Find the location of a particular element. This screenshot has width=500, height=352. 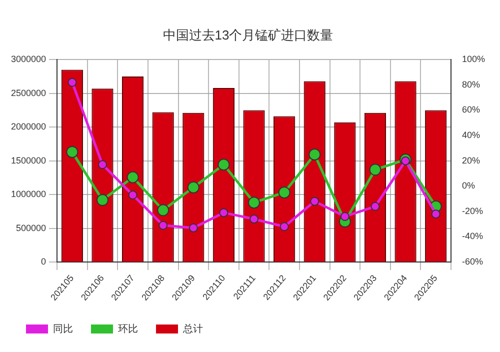

y2-tick-label: -20% is located at coordinates (472, 211).